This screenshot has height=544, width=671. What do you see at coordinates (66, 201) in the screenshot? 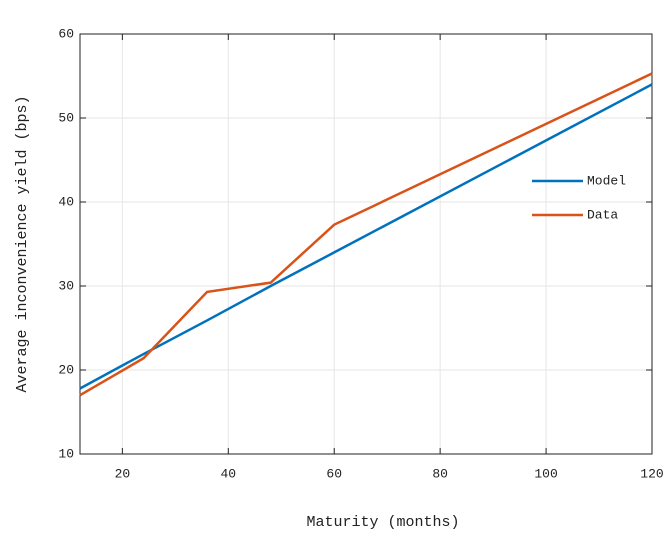
I see `y-tick-label: 40` at bounding box center [66, 201].